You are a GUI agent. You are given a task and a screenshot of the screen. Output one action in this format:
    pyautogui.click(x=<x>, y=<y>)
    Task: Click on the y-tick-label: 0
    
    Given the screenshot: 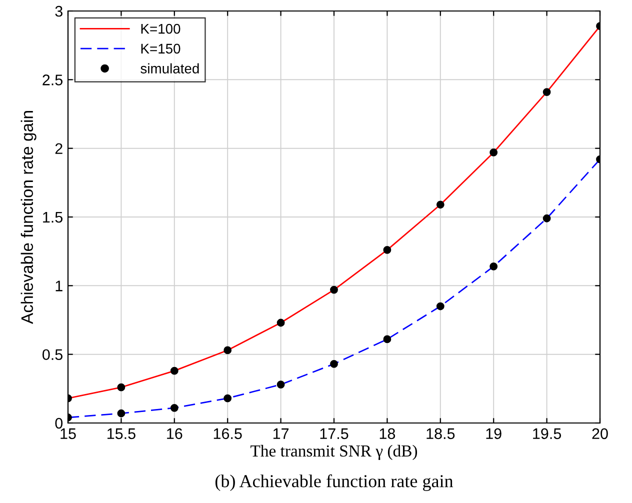 What is the action you would take?
    pyautogui.click(x=59, y=423)
    